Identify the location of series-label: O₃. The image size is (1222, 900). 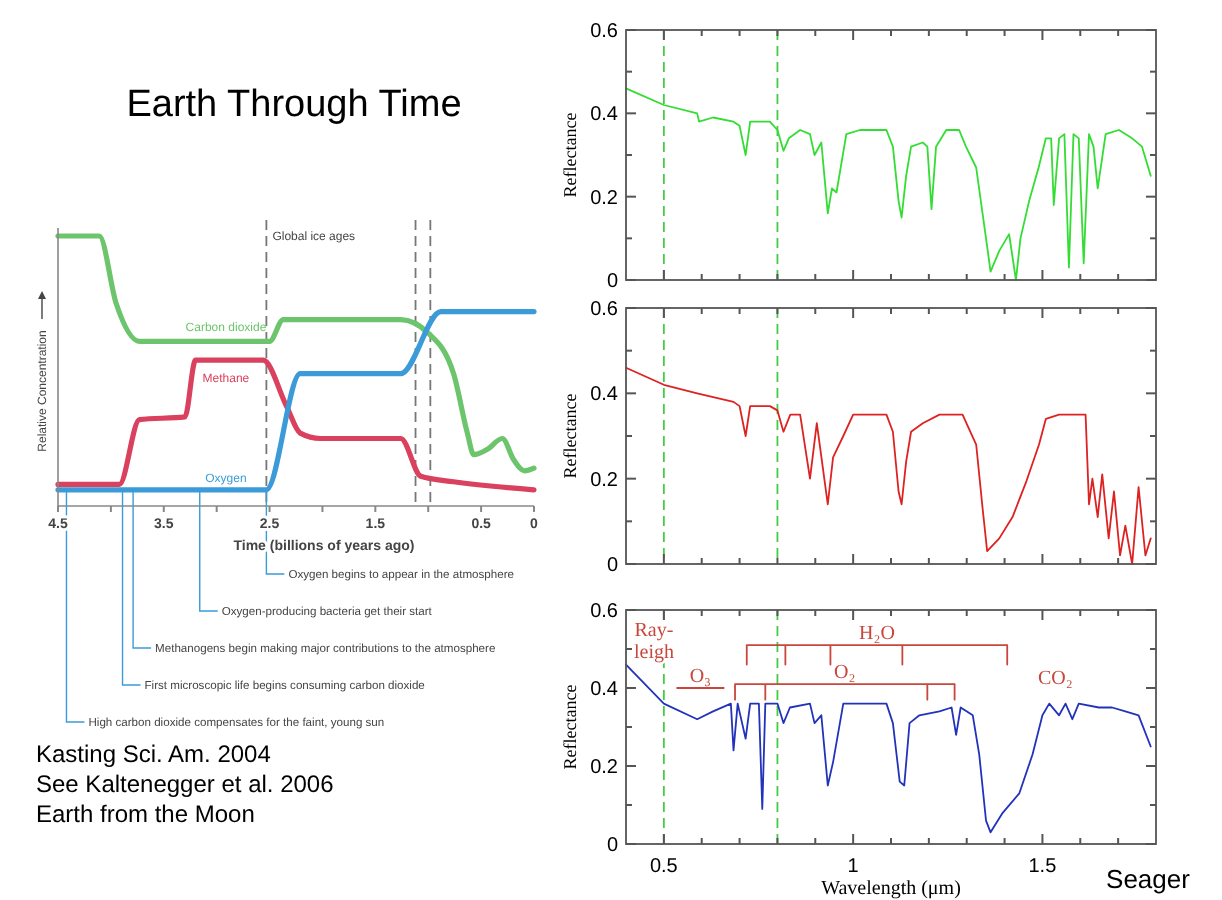
(700, 677).